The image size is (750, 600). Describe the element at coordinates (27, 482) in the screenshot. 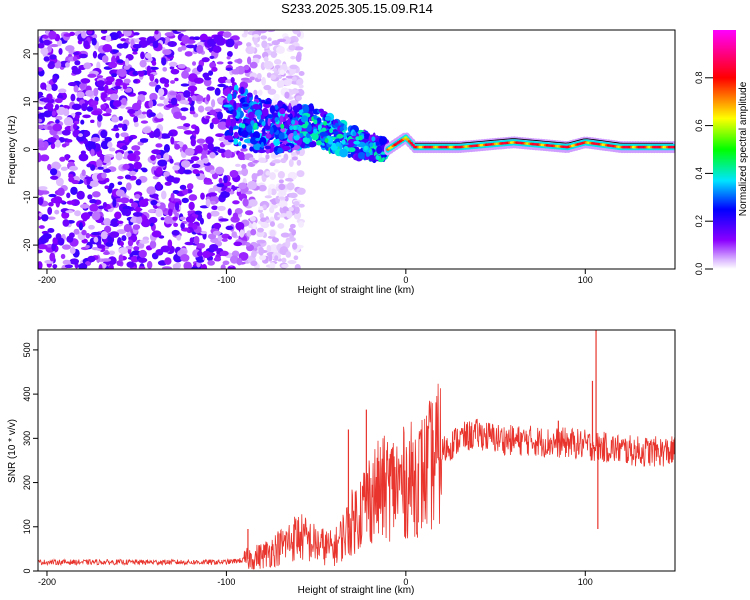

I see `y-tick-label: 200` at that location.